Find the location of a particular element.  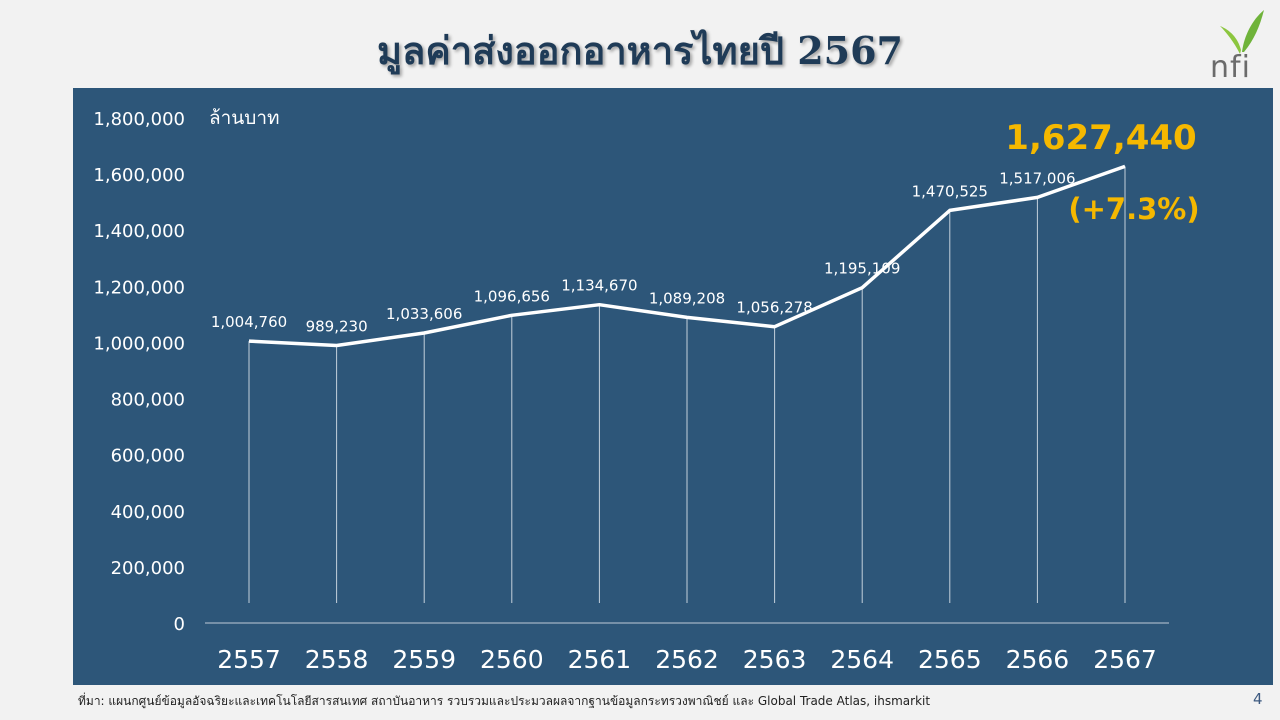

x-tick-label: 2559 is located at coordinates (424, 659).